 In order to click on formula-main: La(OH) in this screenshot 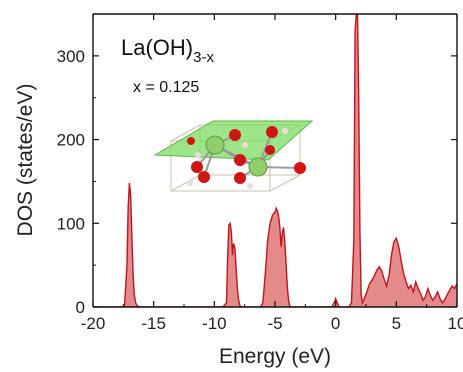, I will do `click(157, 47)`.